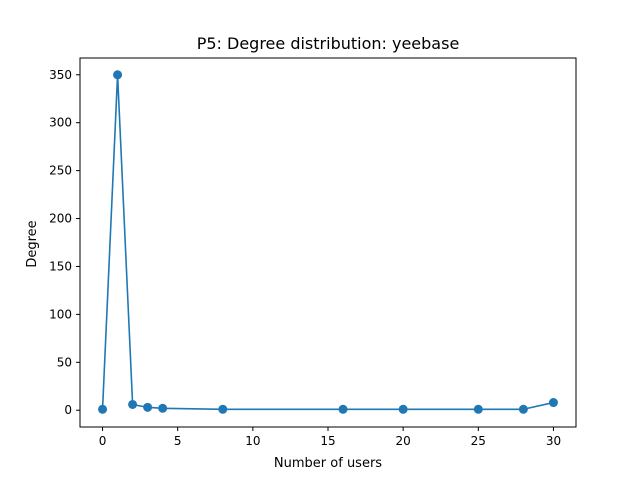  Describe the element at coordinates (60, 266) in the screenshot. I see `y-tick-label: 150` at that location.